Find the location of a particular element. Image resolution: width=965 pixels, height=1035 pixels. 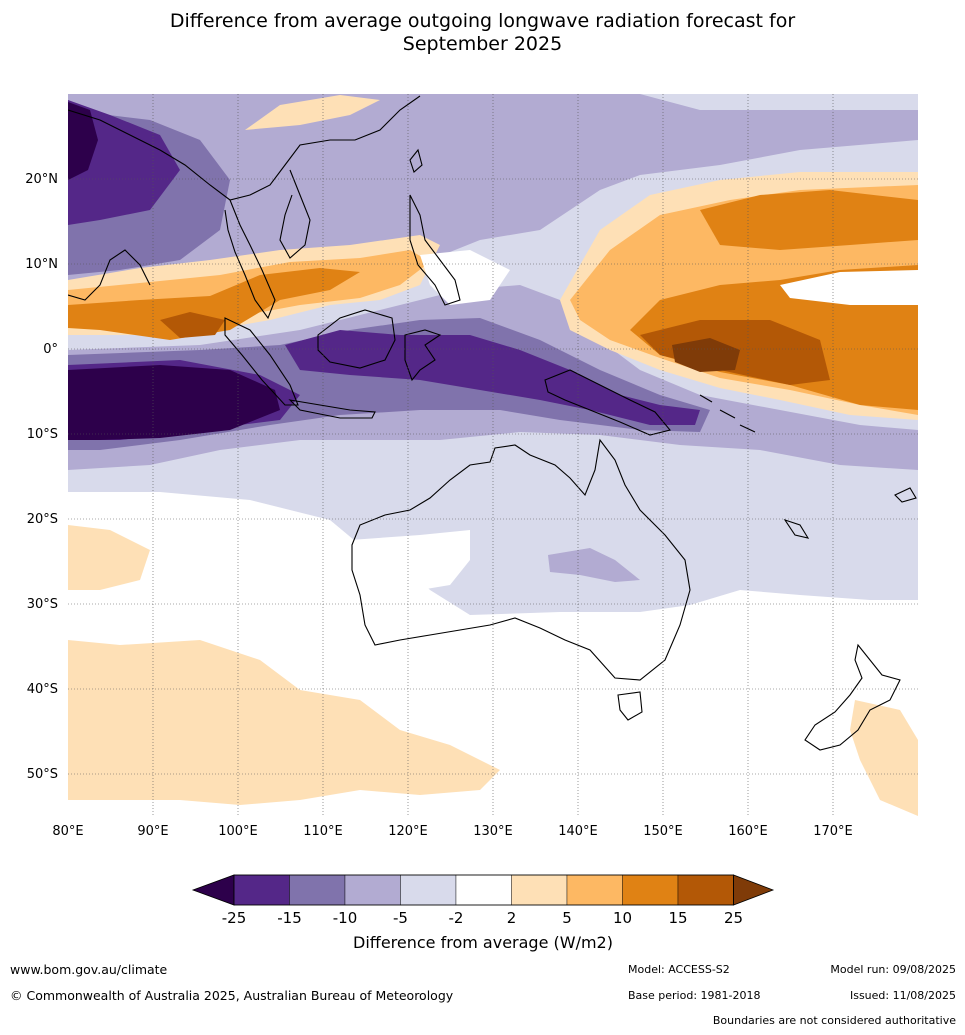

coastline-australia is located at coordinates (521, 559).